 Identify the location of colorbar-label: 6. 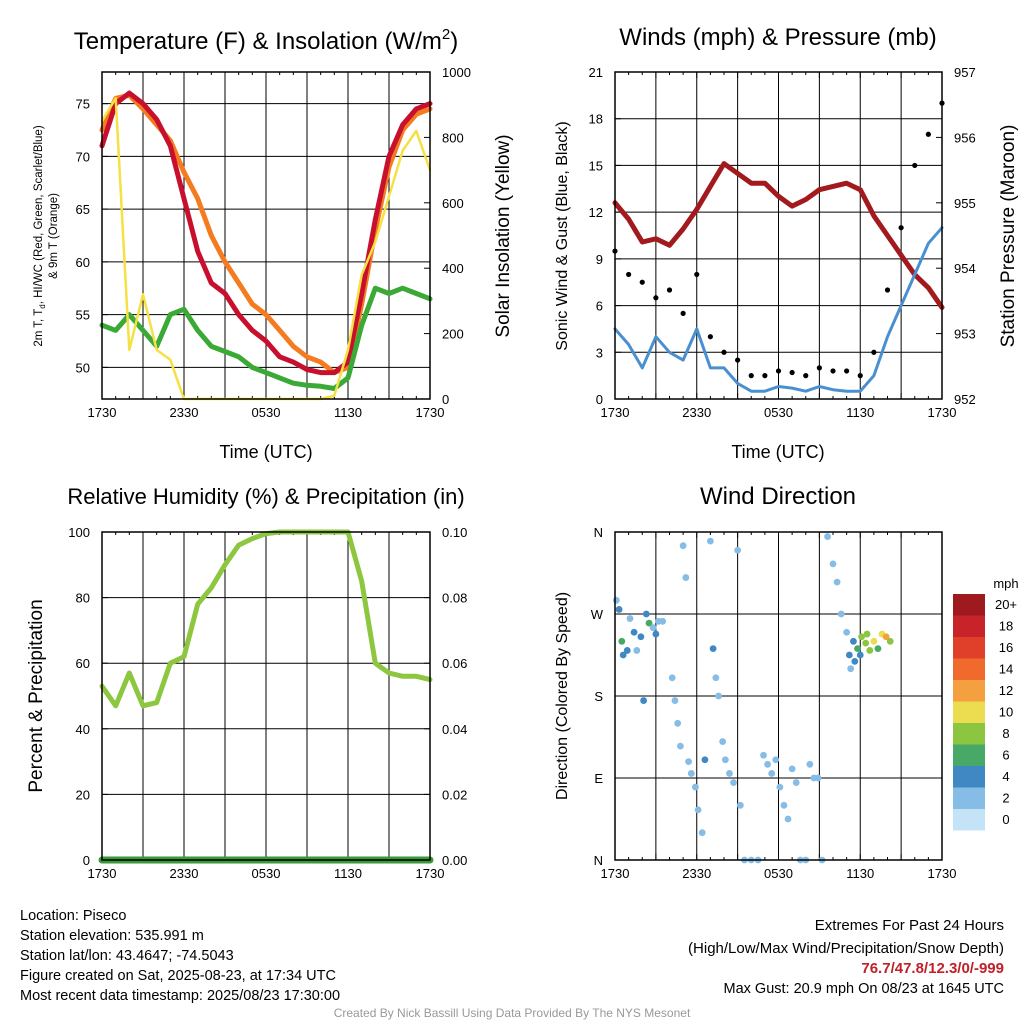
(1005, 755).